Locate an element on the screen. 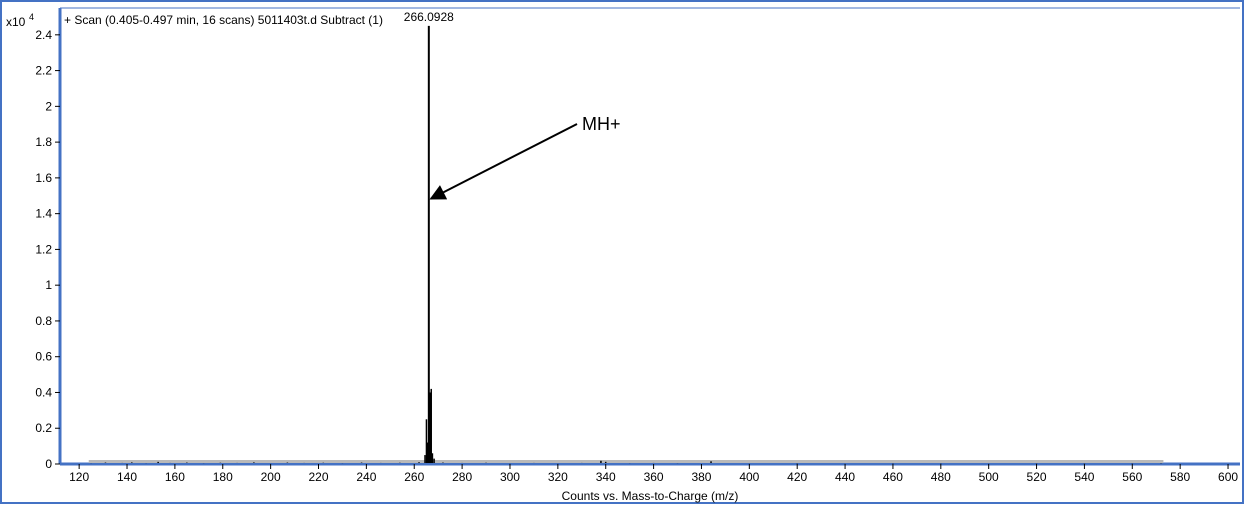  x-tick-label: 420 is located at coordinates (797, 477).